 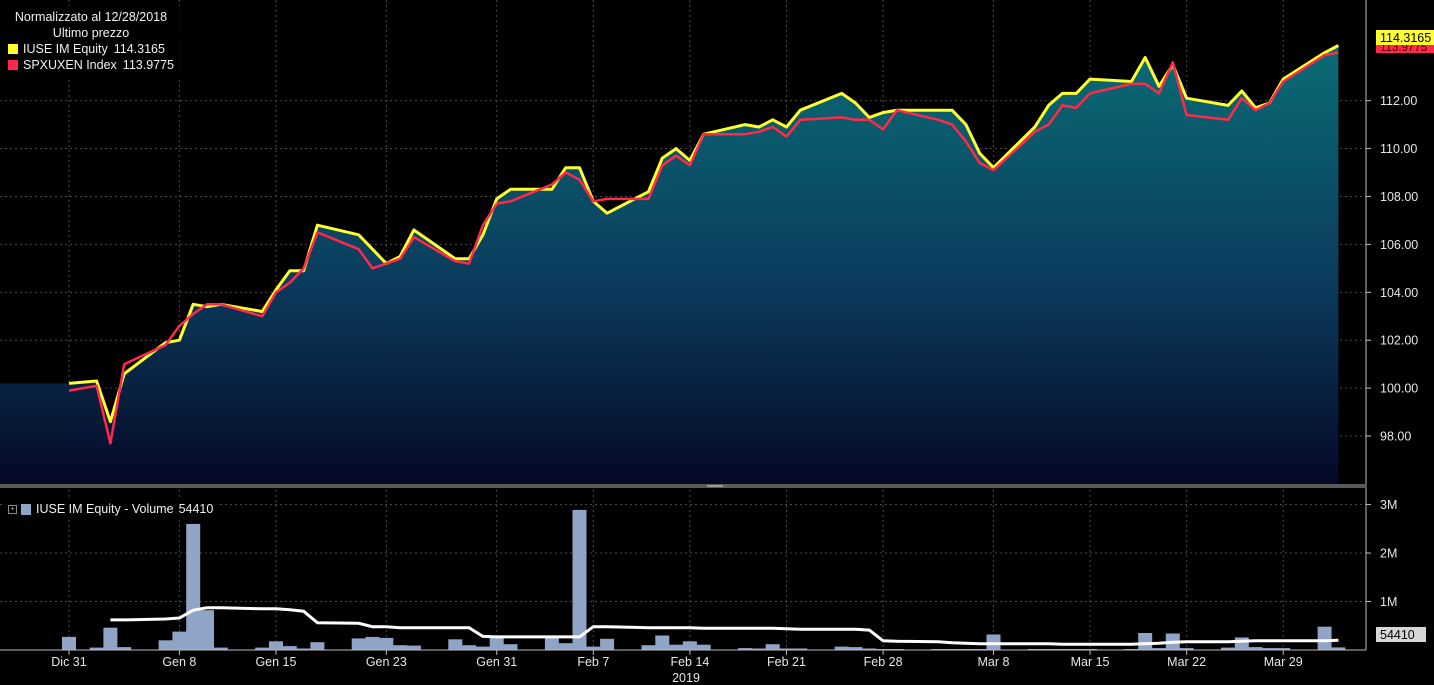 I want to click on date-tick-label: Feb 28, so click(x=883, y=662).